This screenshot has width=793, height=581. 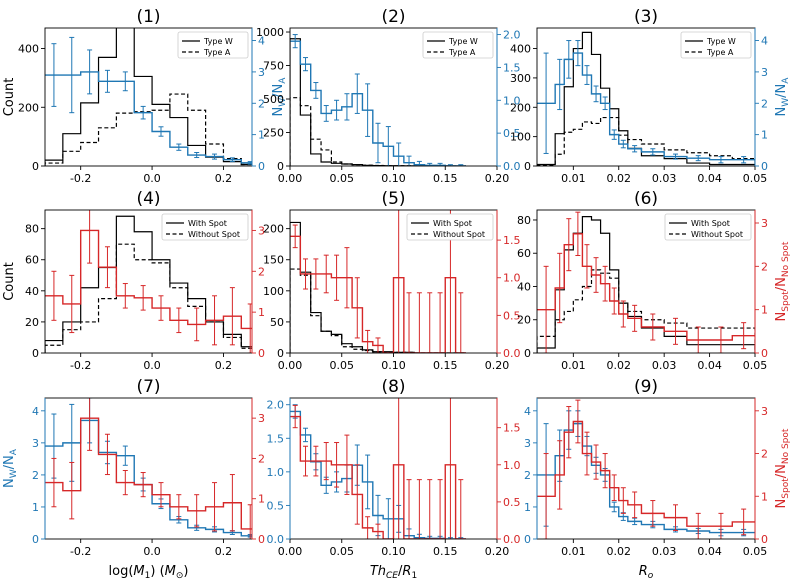 I want to click on legend: With Spot Without Spot, so click(x=708, y=227).